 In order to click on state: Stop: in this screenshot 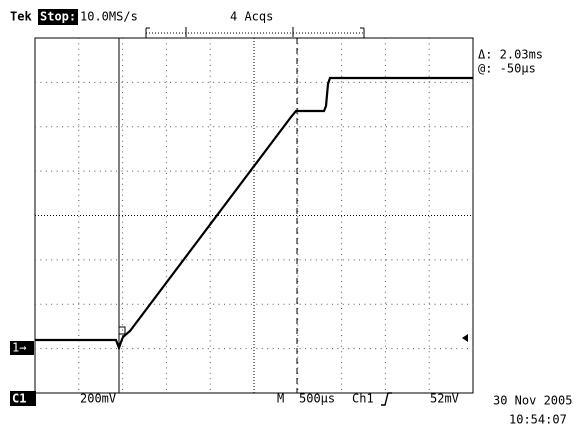, I will do `click(58, 17)`.